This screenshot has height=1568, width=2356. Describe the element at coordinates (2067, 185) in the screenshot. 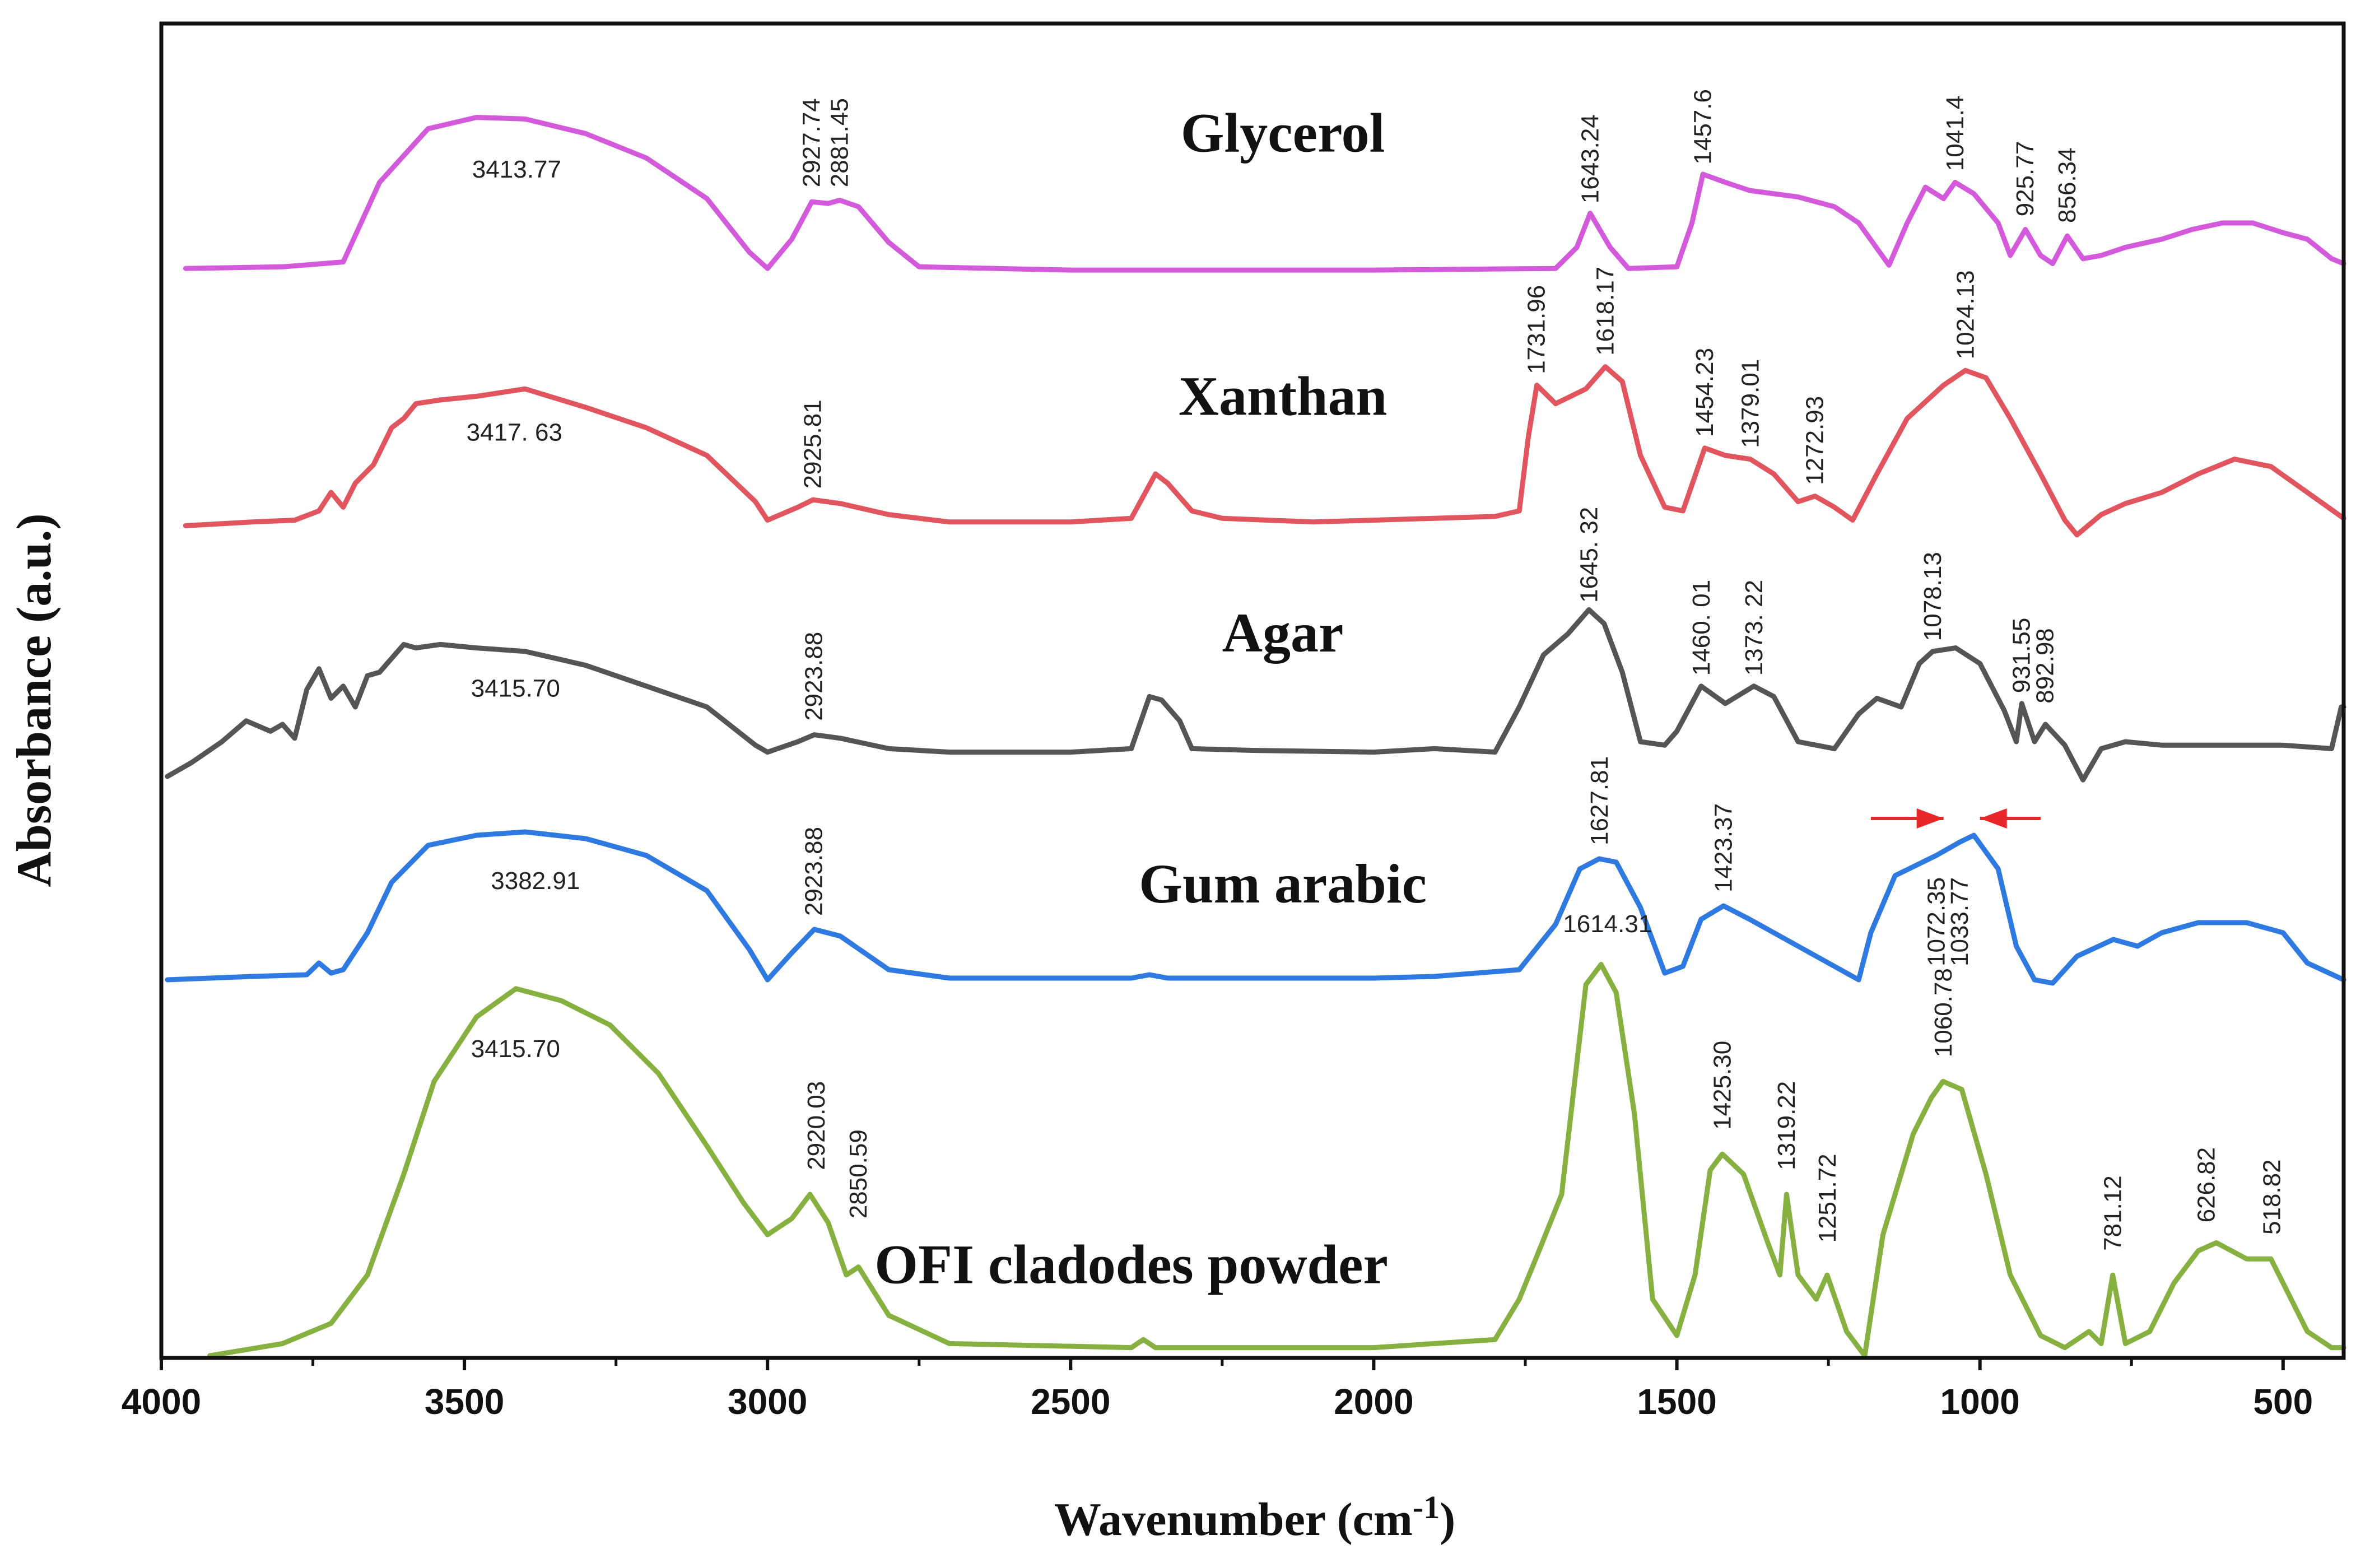

I see `peak-label-glycerol: 856.34` at that location.